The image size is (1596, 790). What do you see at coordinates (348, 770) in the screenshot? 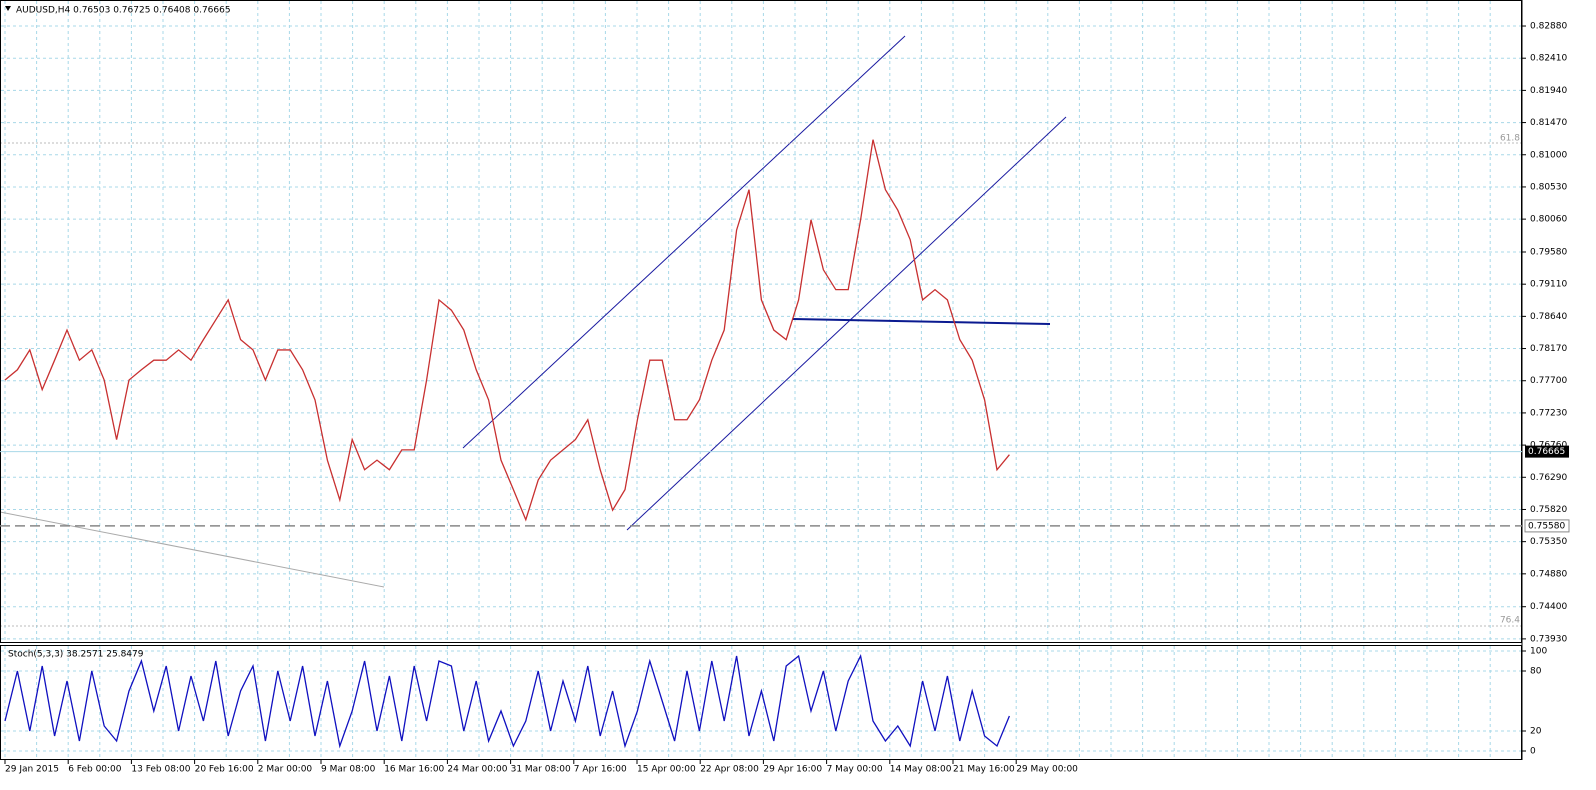
I see `x-tick-label: 9 Mar 08:00` at bounding box center [348, 770].